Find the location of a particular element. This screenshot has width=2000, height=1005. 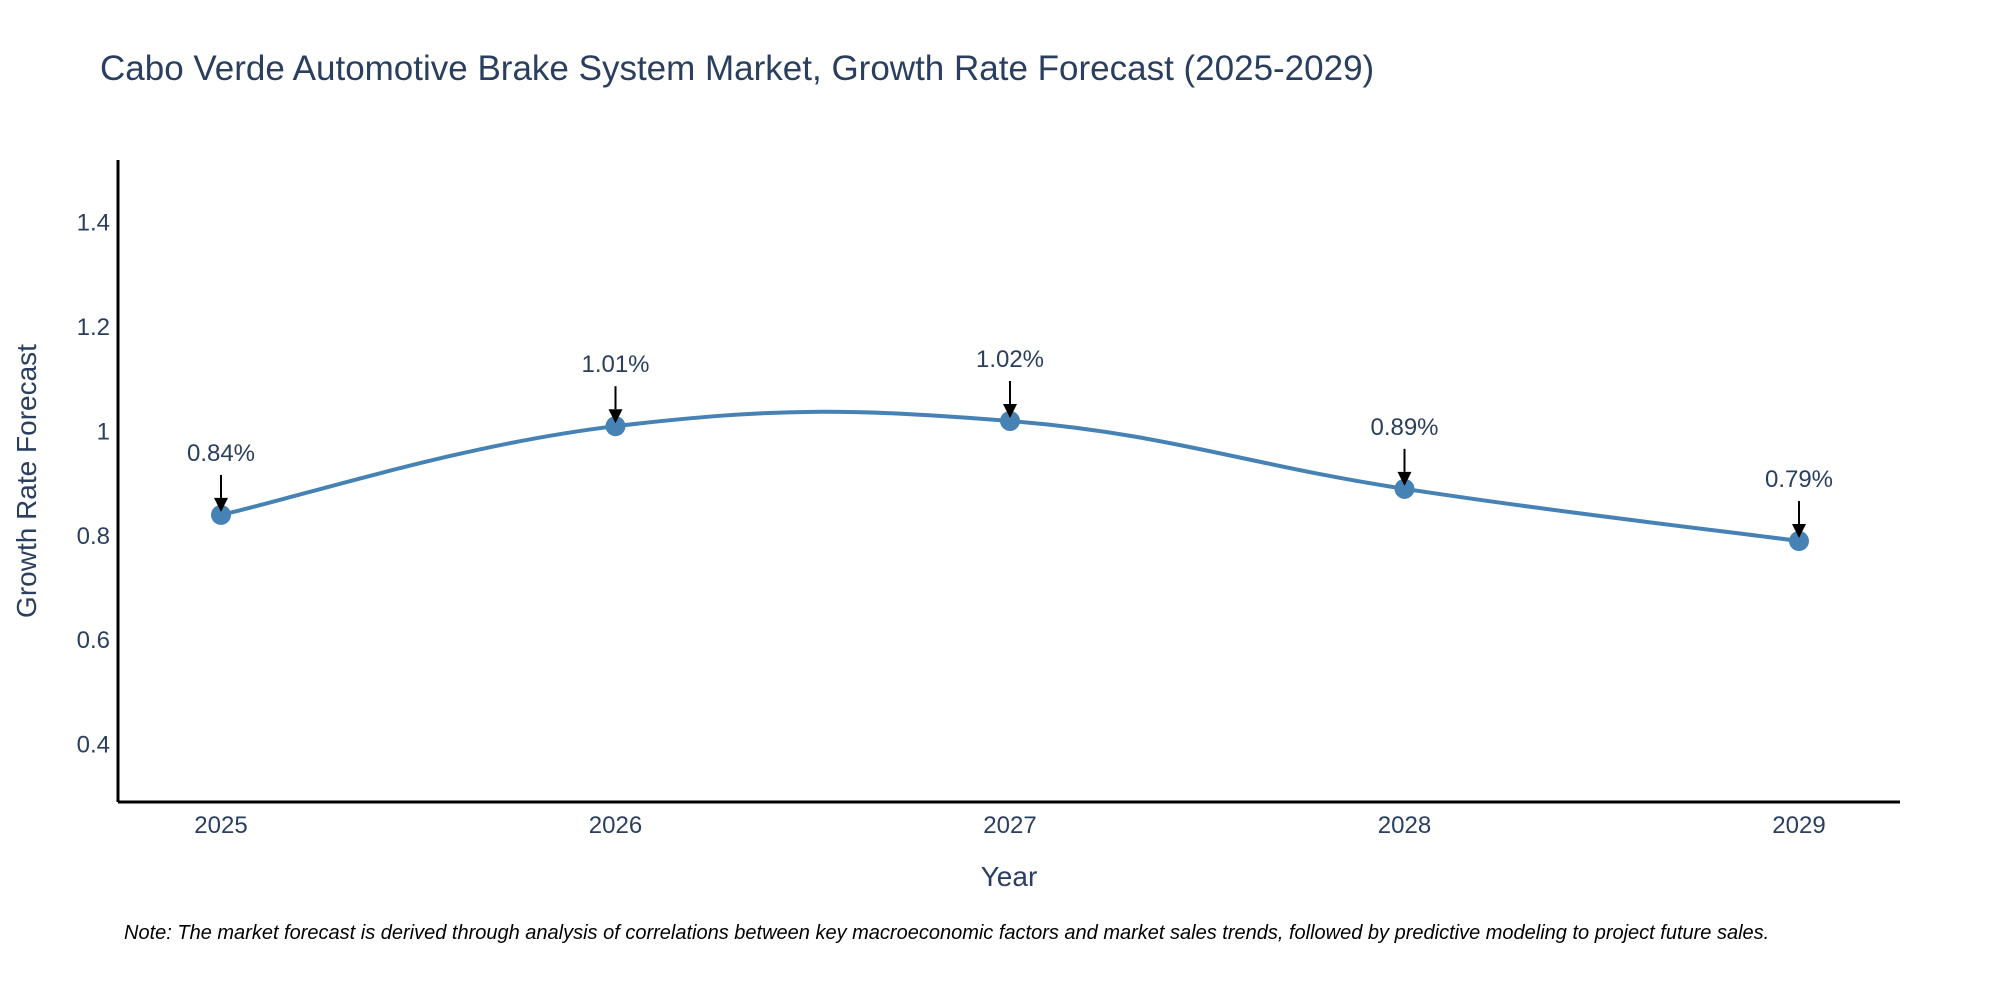

y-axis-ticks: 0.4 0.6 0.8 1 1.2 1.4 is located at coordinates (93, 484).